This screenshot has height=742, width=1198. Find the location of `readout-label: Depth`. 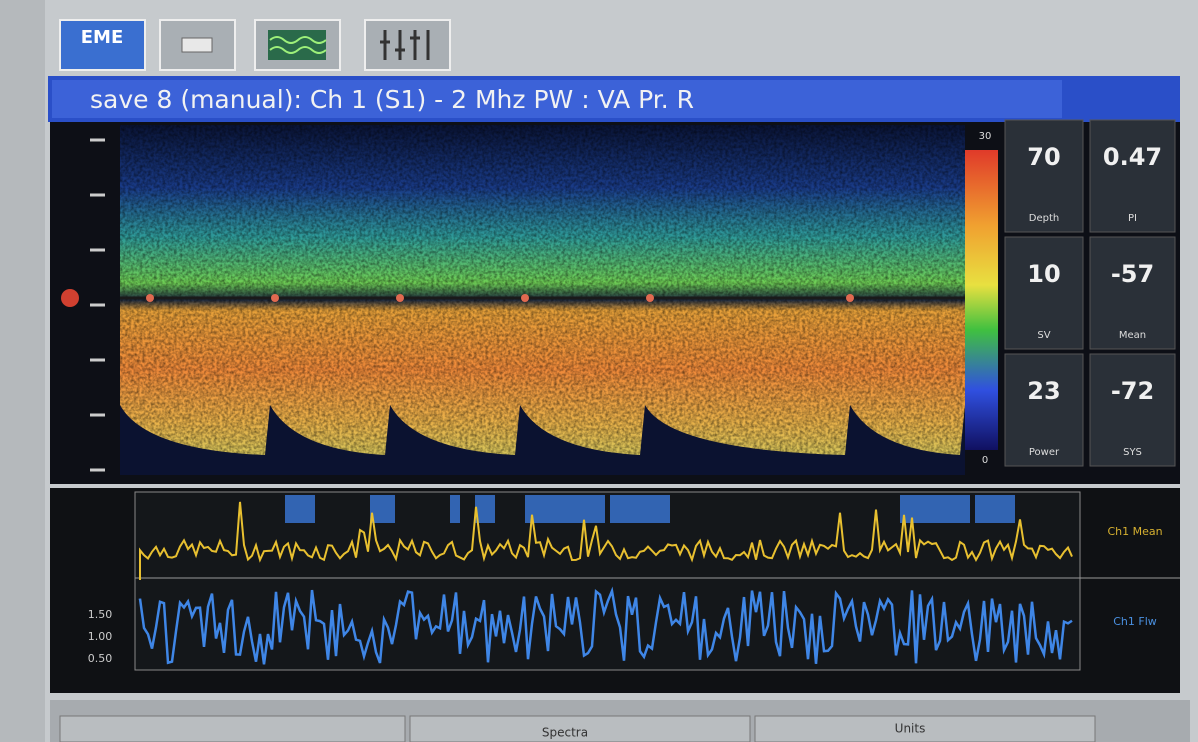

readout-label: Depth is located at coordinates (1044, 218).